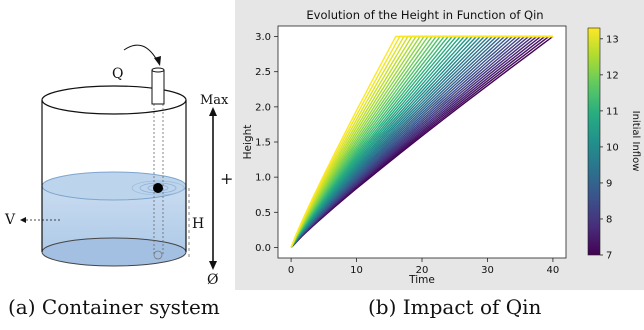 The height and width of the screenshot is (330, 644). What do you see at coordinates (263, 37) in the screenshot?
I see `y-tick-label: 3.0` at bounding box center [263, 37].